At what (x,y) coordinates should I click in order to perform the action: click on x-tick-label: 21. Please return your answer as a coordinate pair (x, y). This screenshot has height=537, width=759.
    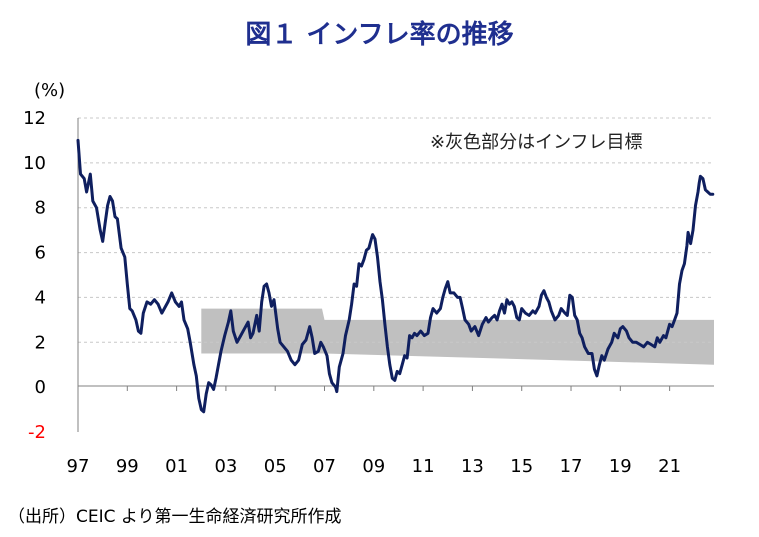
    Looking at the image, I should click on (669, 466).